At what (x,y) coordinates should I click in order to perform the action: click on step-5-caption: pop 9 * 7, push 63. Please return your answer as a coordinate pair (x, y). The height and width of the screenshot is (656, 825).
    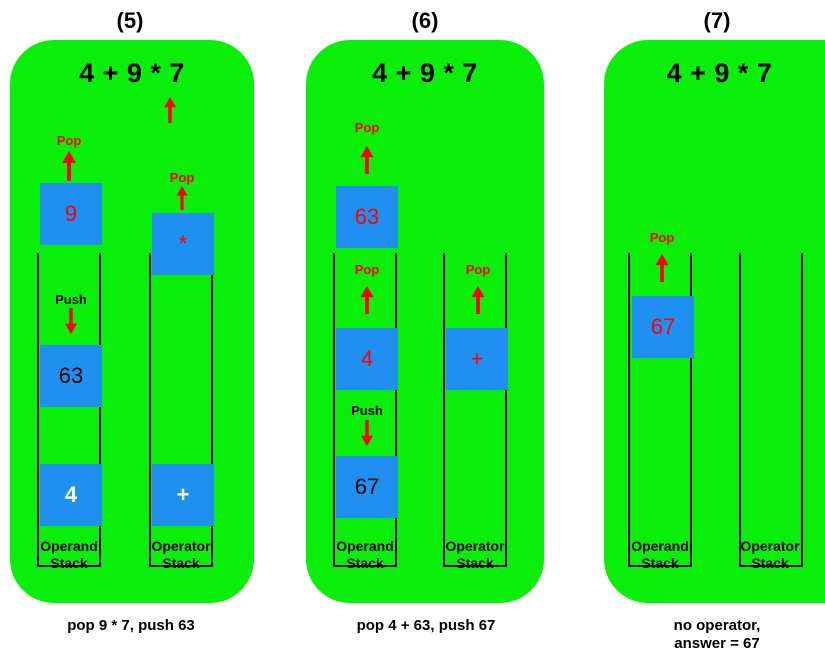
    Looking at the image, I should click on (131, 625).